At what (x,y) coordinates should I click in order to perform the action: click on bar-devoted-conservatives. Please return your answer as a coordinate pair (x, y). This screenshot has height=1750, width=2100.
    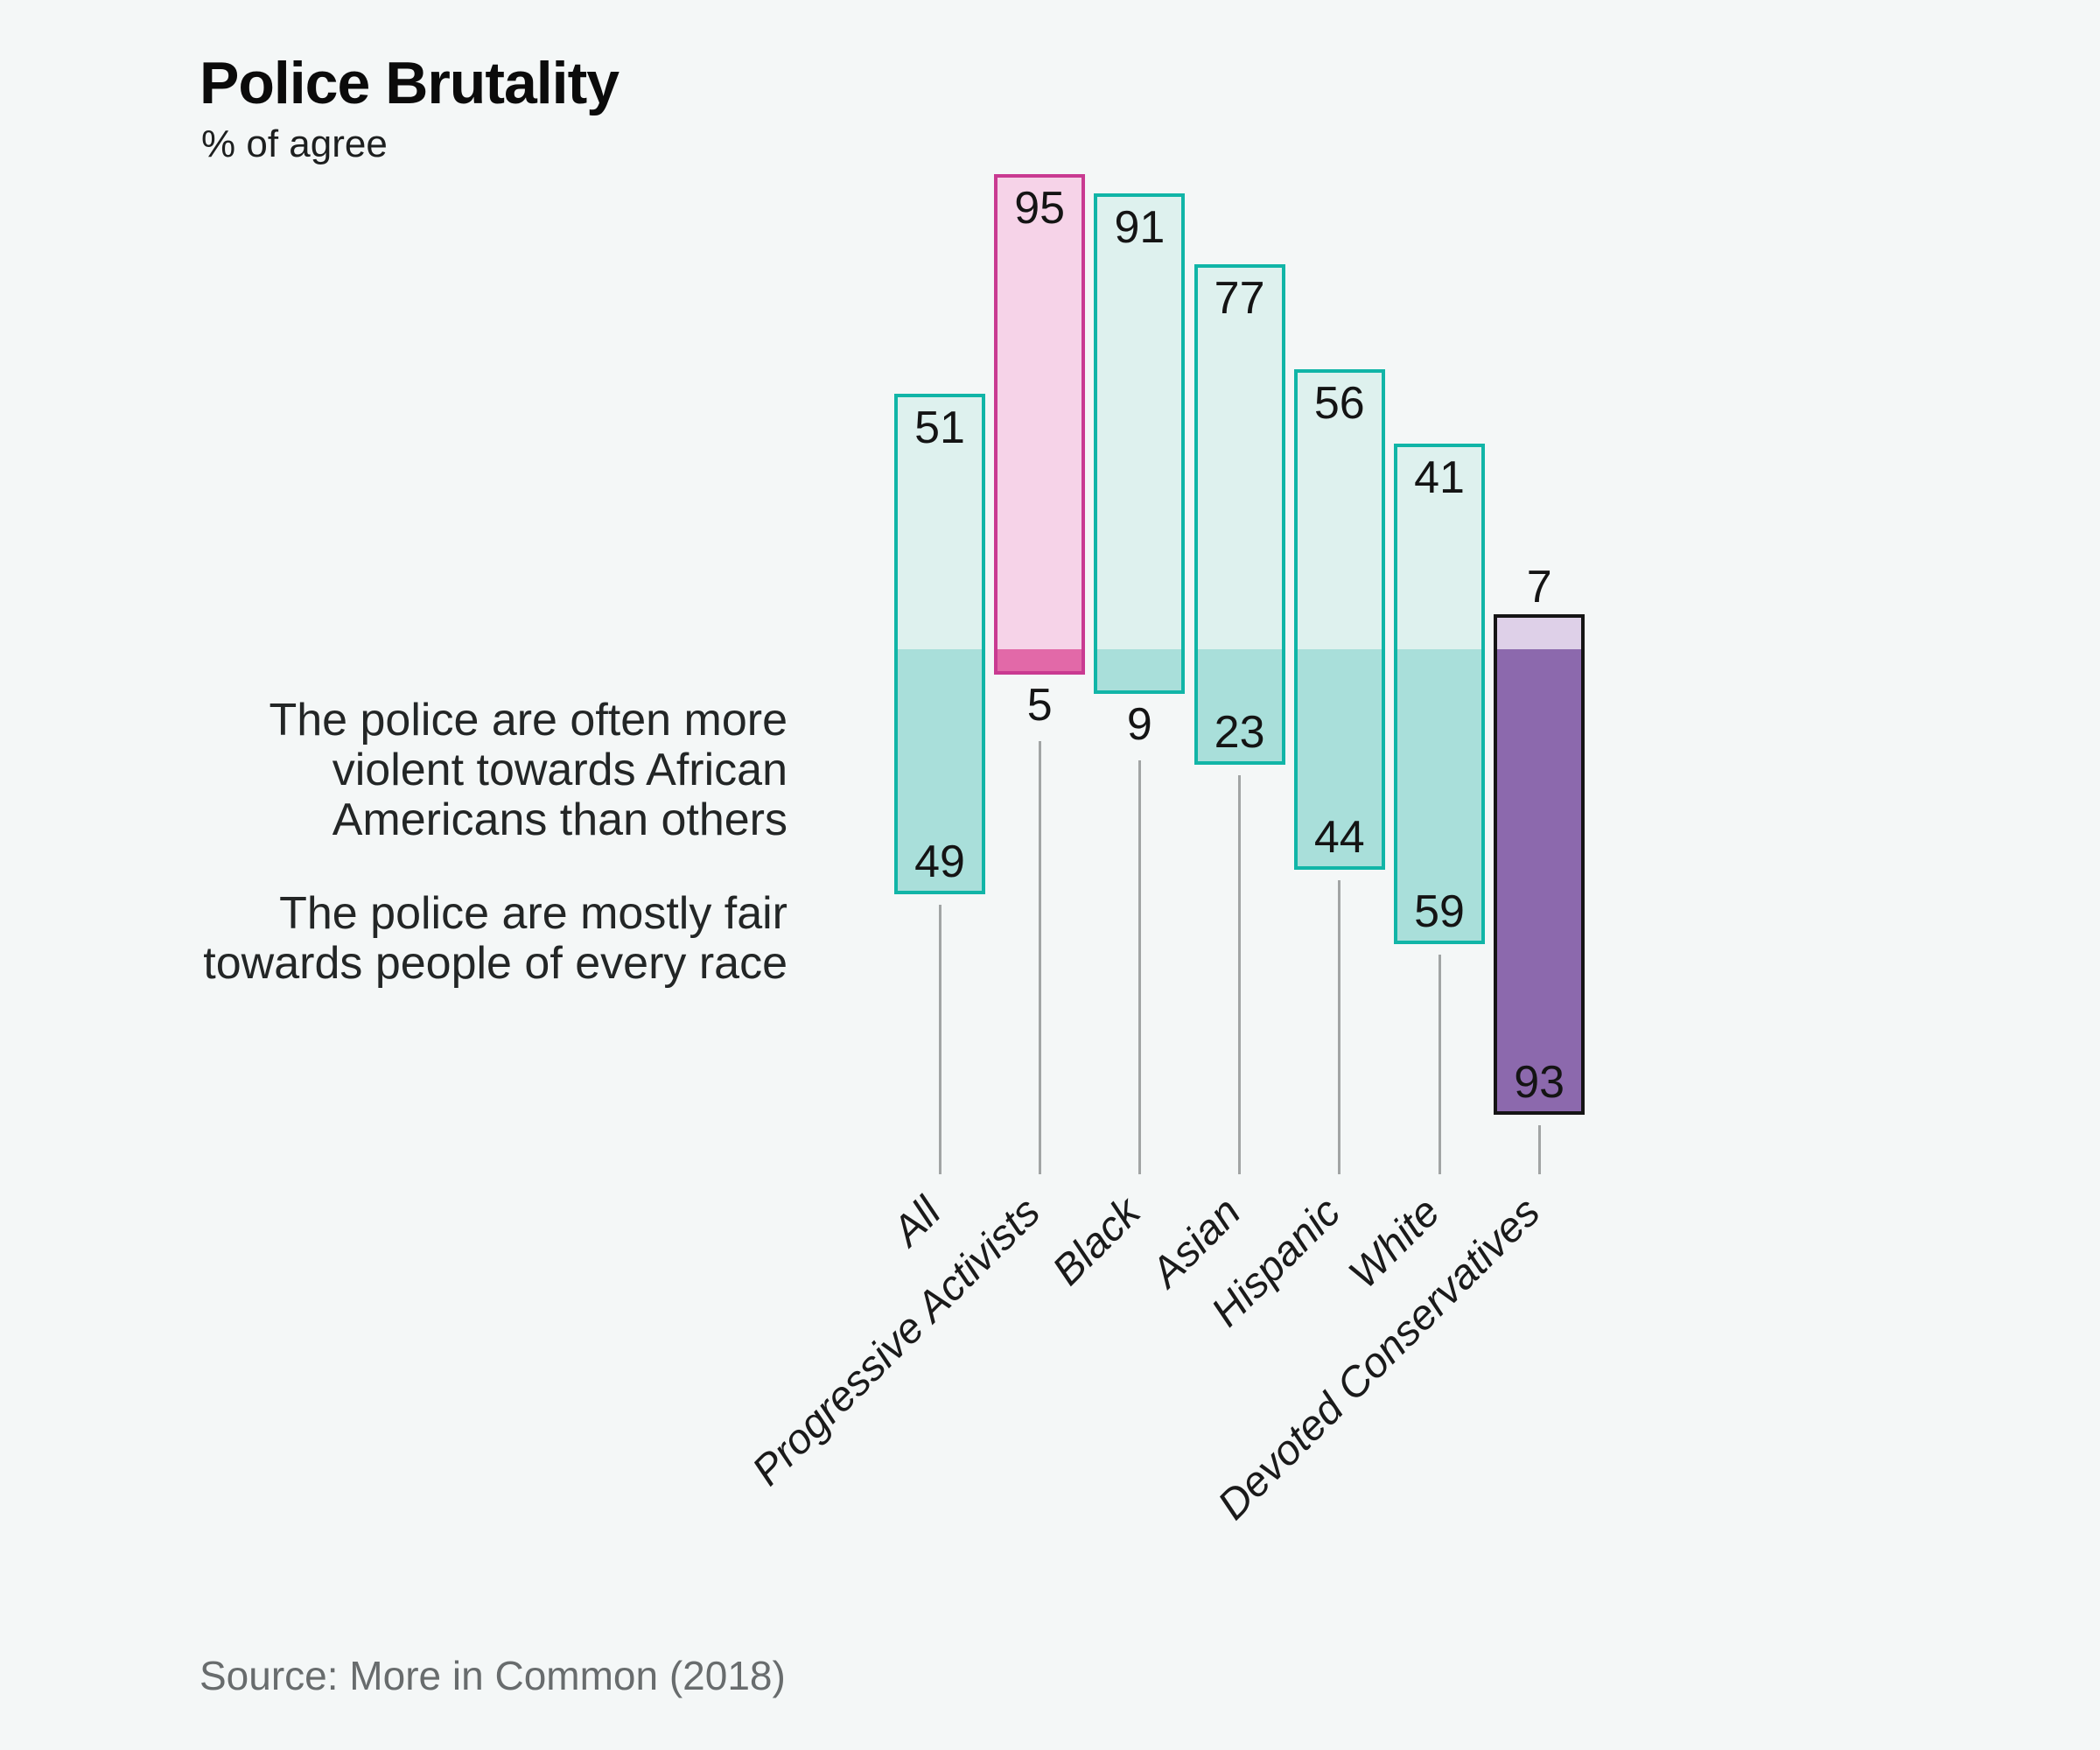
    Looking at the image, I should click on (1540, 864).